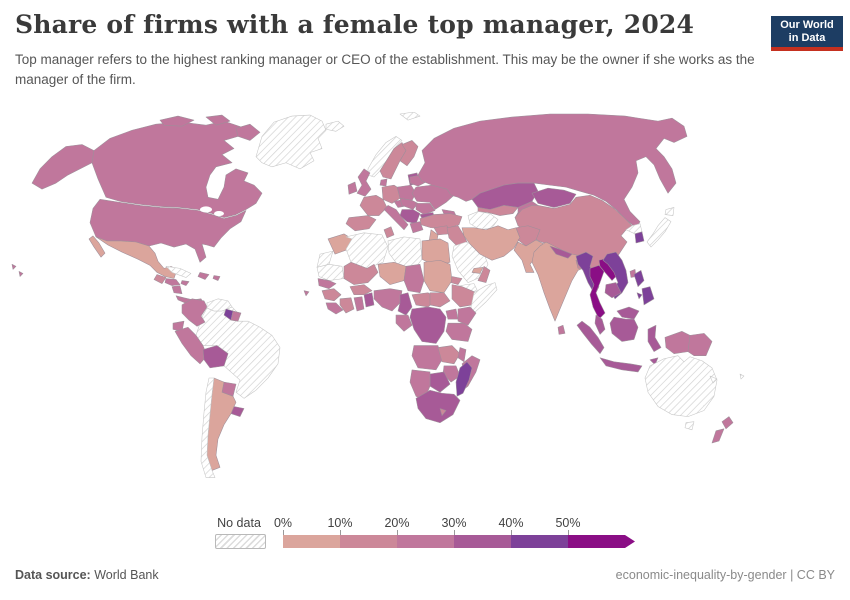 This screenshot has width=850, height=600. I want to click on region-turkmenistan, so click(483, 221).